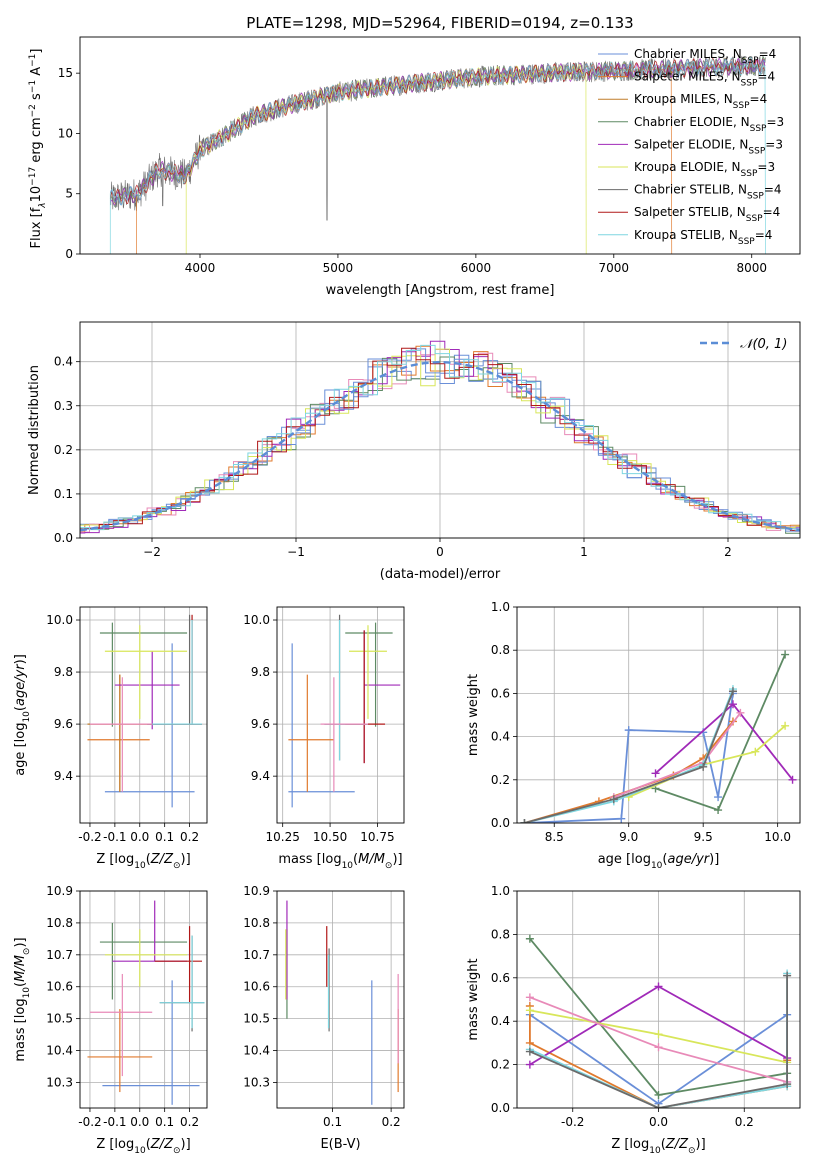  Describe the element at coordinates (296, 552) in the screenshot. I see `x-tick-label: −1` at that location.